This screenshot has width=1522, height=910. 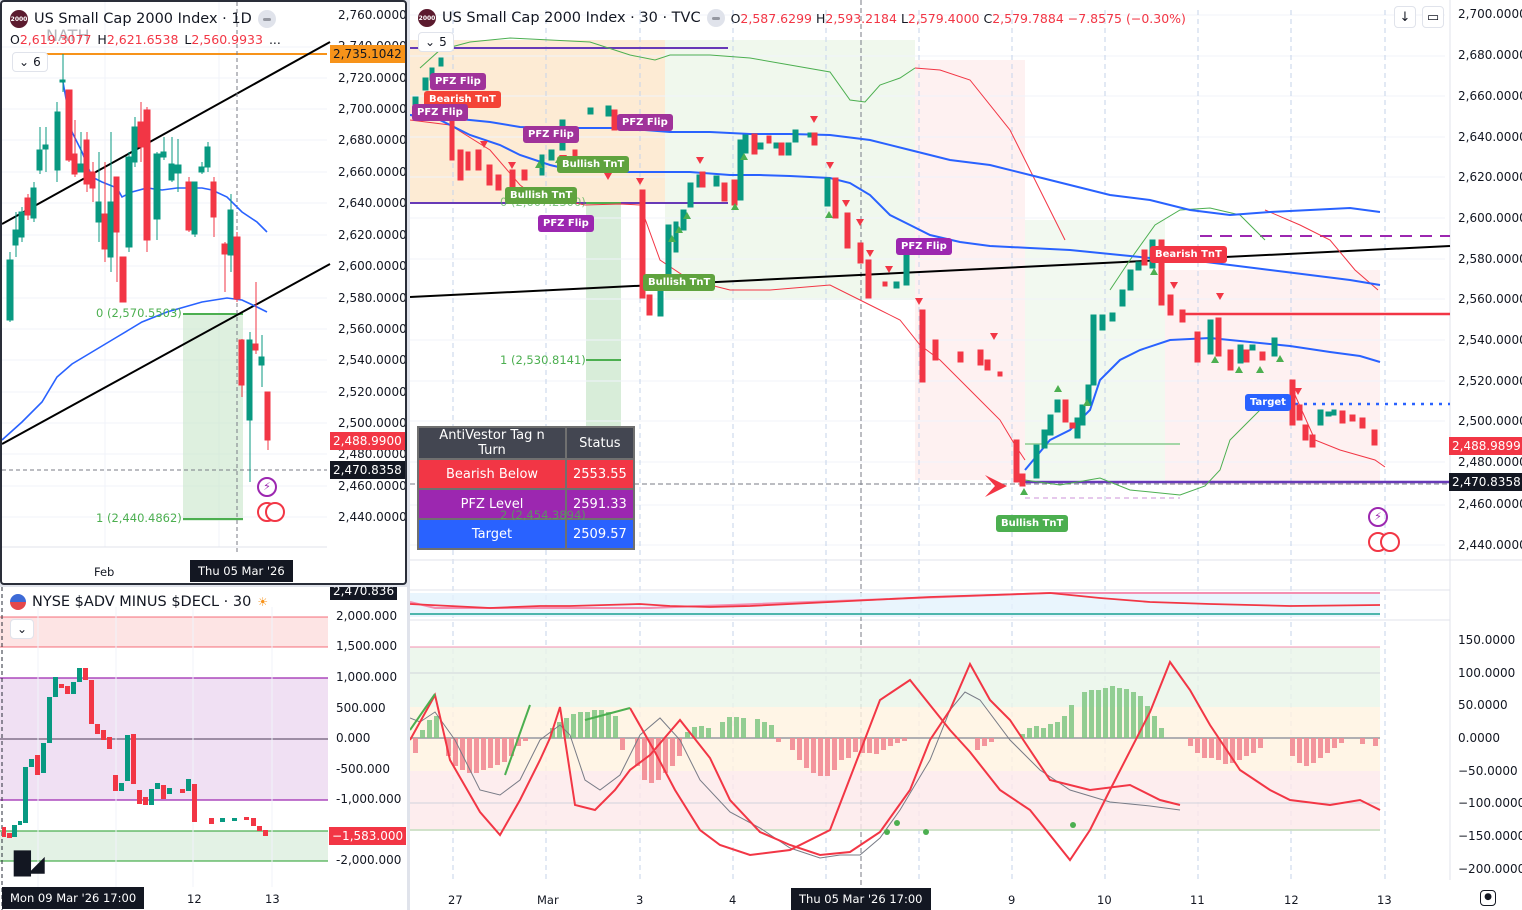 What do you see at coordinates (1197, 900) in the screenshot?
I see `time-tick: 11` at bounding box center [1197, 900].